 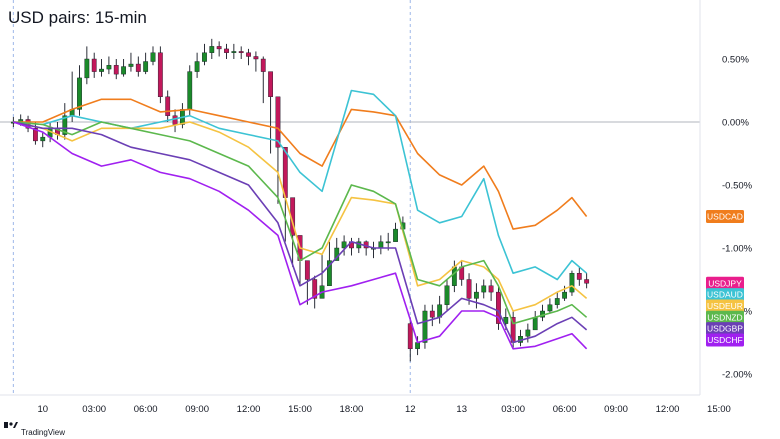 I want to click on tag-usdcad: USDCAD, so click(x=725, y=216).